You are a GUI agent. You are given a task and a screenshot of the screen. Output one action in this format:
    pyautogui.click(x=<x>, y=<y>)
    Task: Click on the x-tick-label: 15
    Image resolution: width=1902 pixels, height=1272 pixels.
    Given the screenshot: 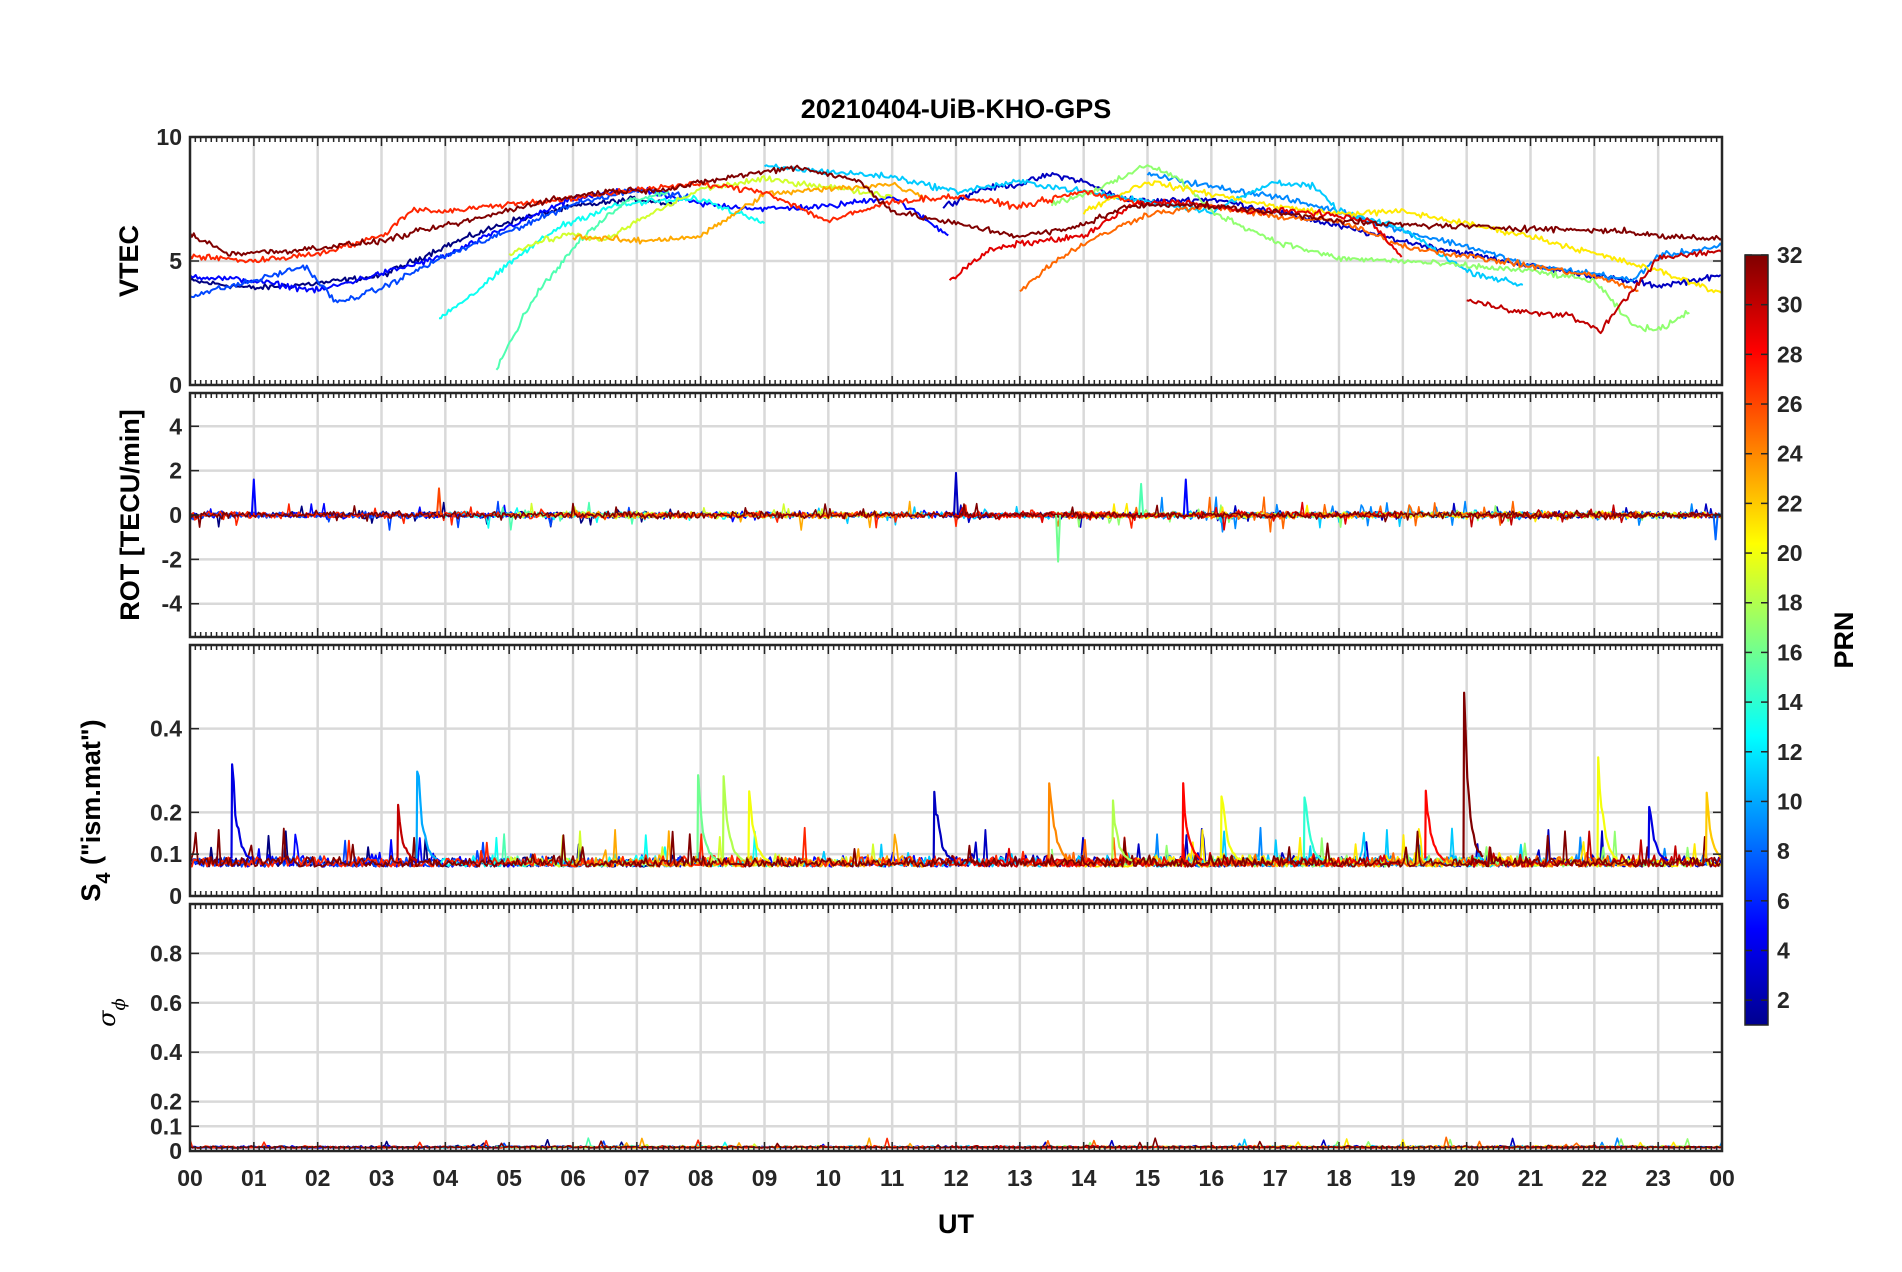 What is the action you would take?
    pyautogui.click(x=1148, y=1178)
    